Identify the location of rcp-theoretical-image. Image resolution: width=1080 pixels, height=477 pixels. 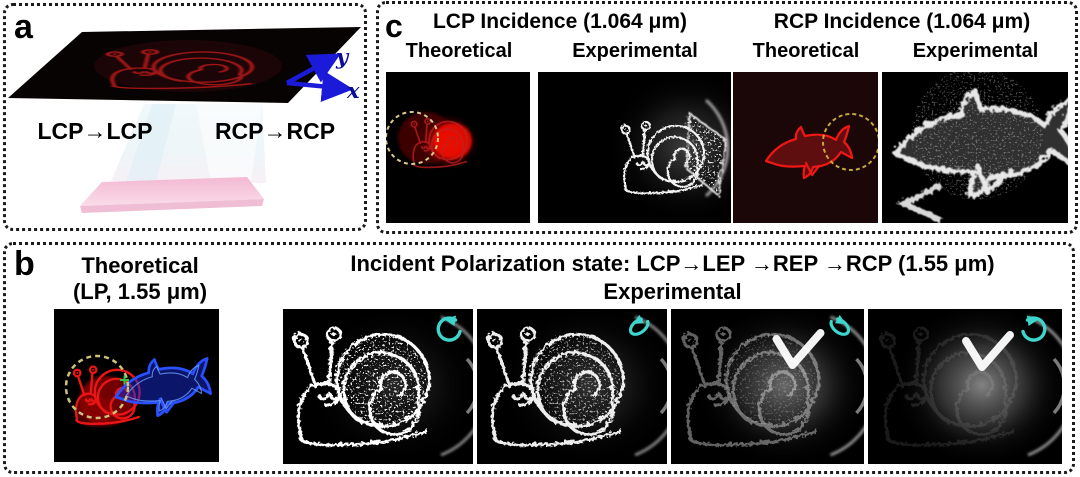
(805, 147).